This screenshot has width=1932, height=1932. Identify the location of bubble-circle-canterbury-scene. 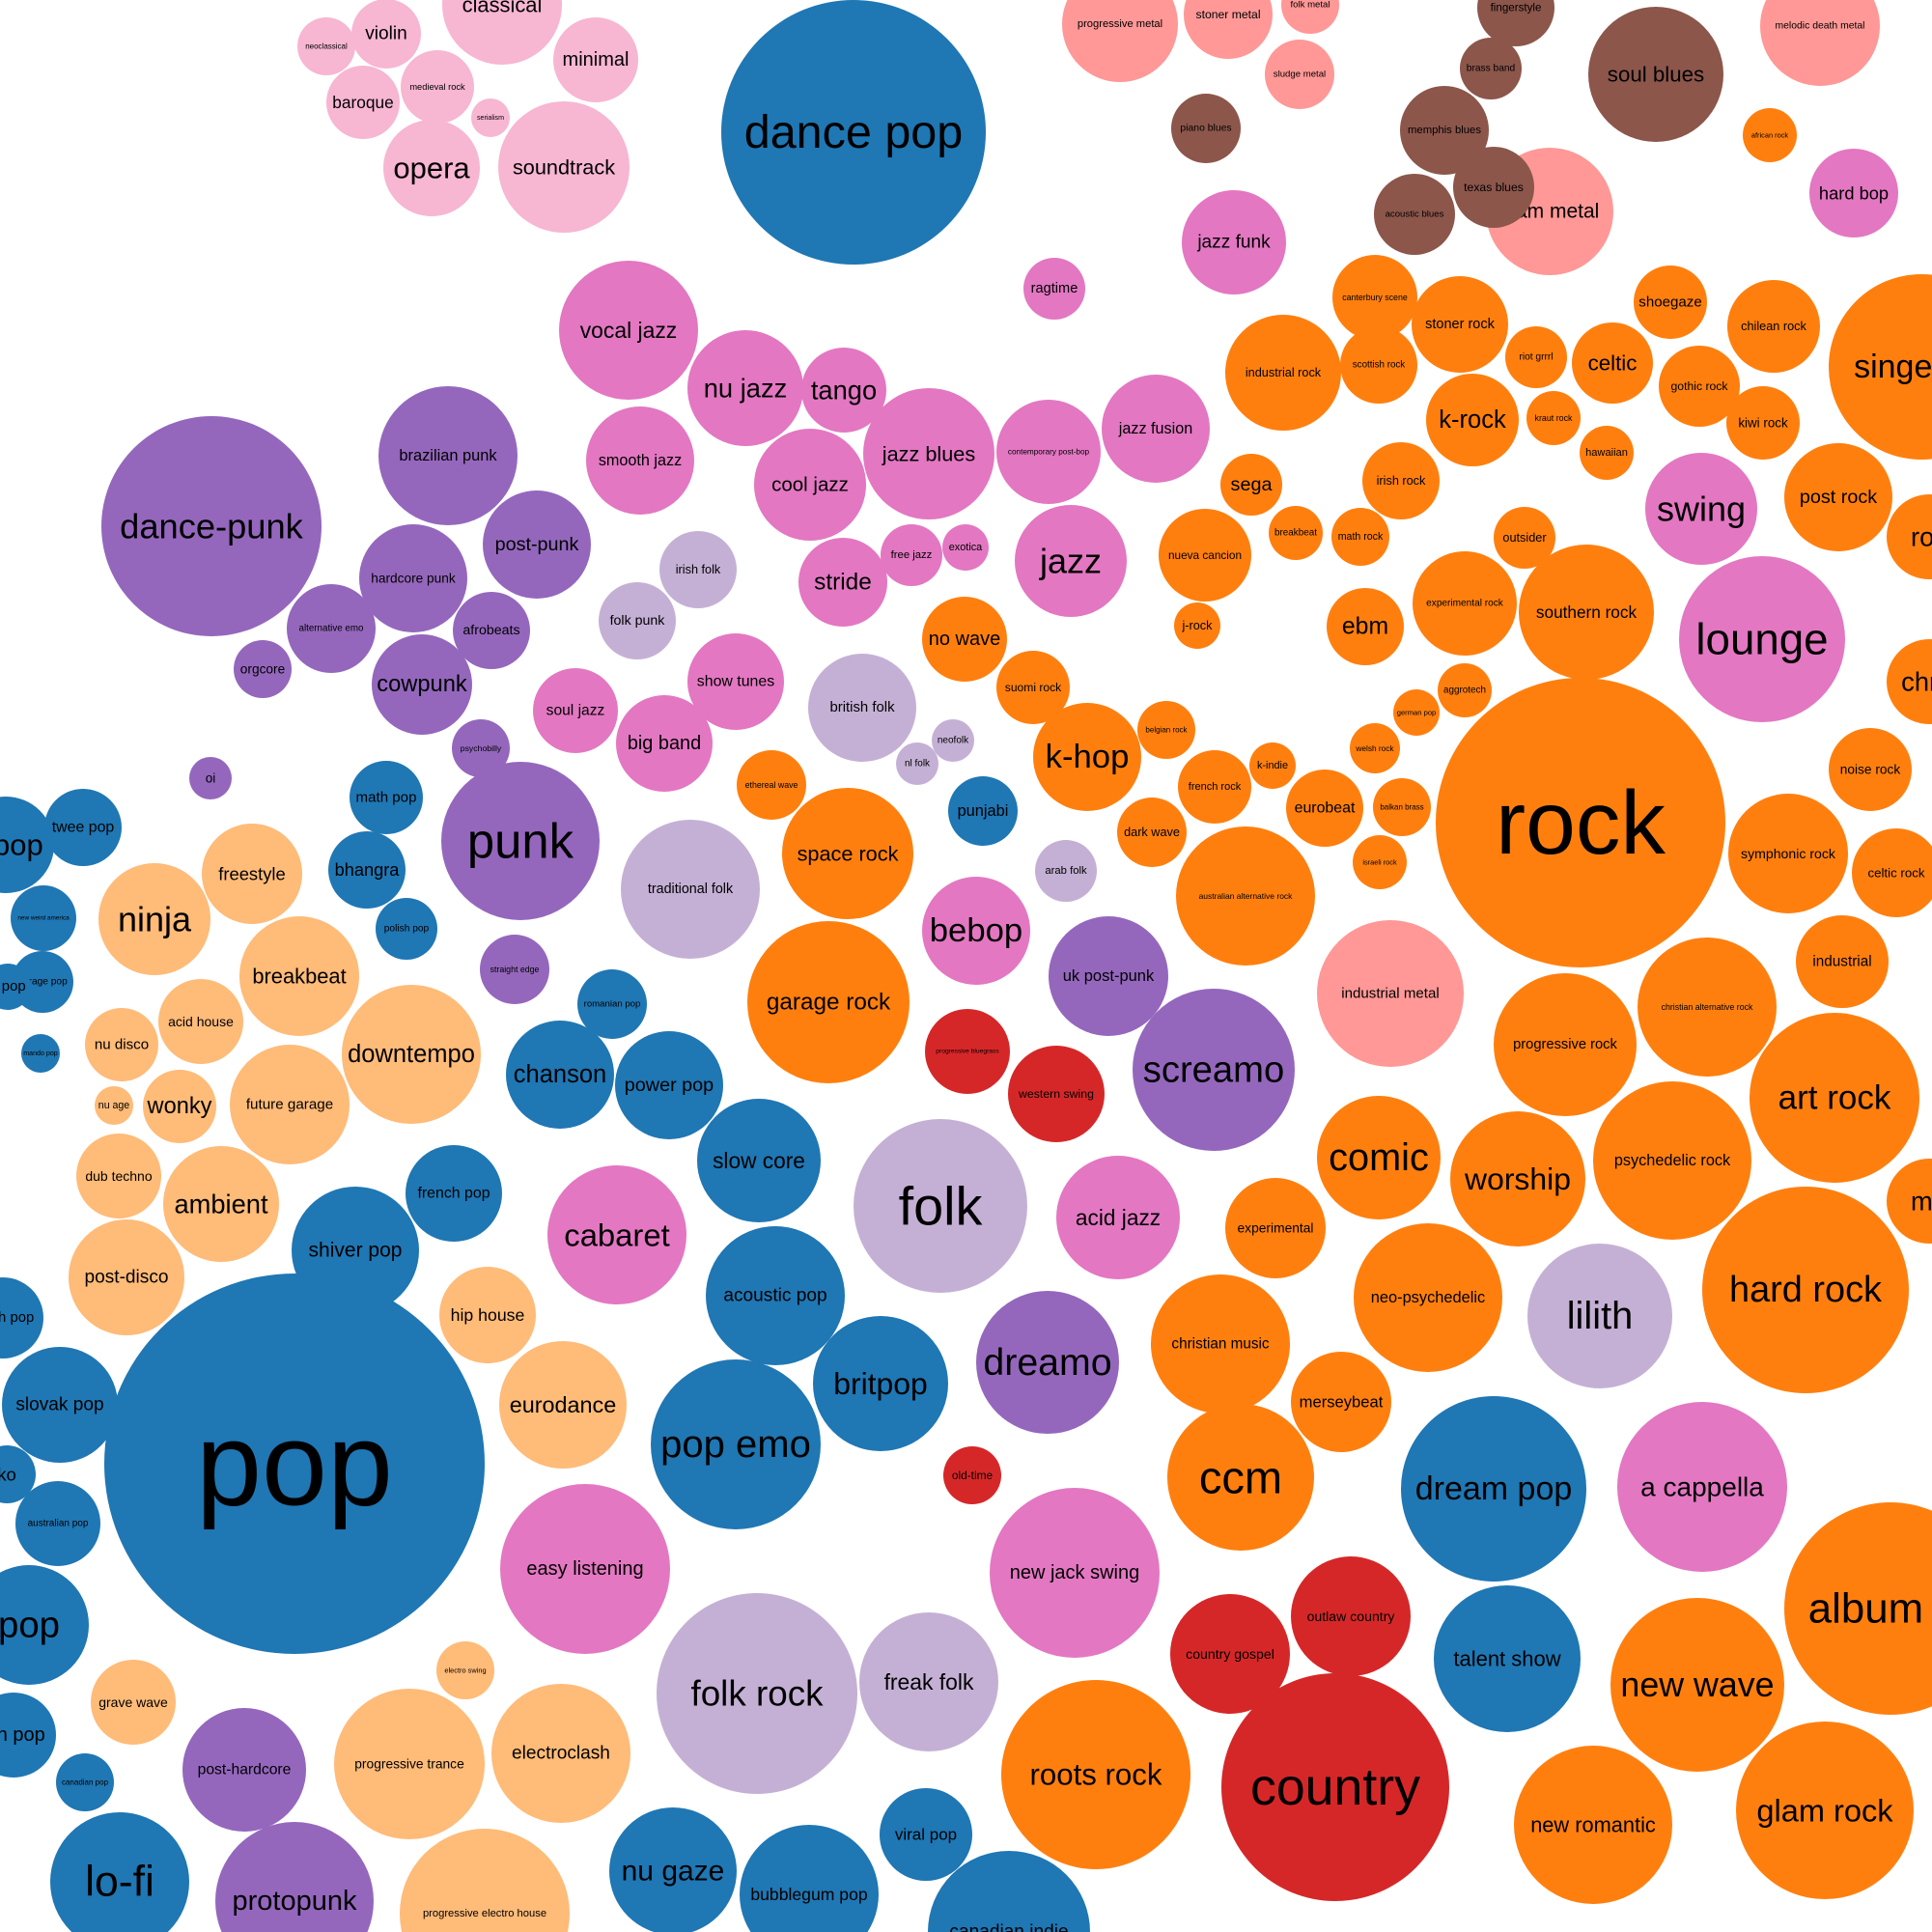
(1375, 297).